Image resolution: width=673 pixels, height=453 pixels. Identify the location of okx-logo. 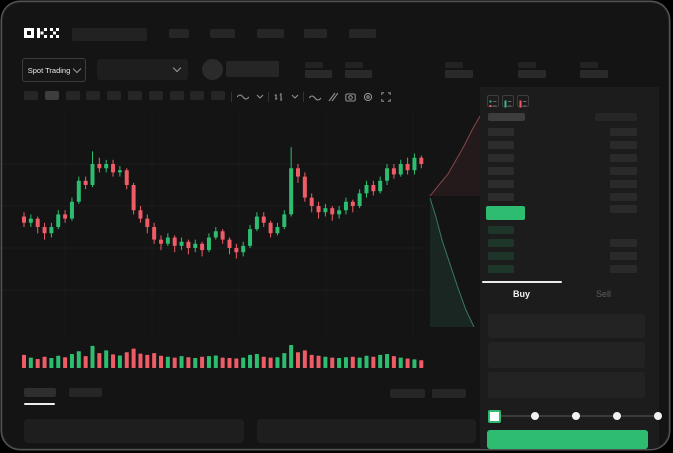
(42, 33).